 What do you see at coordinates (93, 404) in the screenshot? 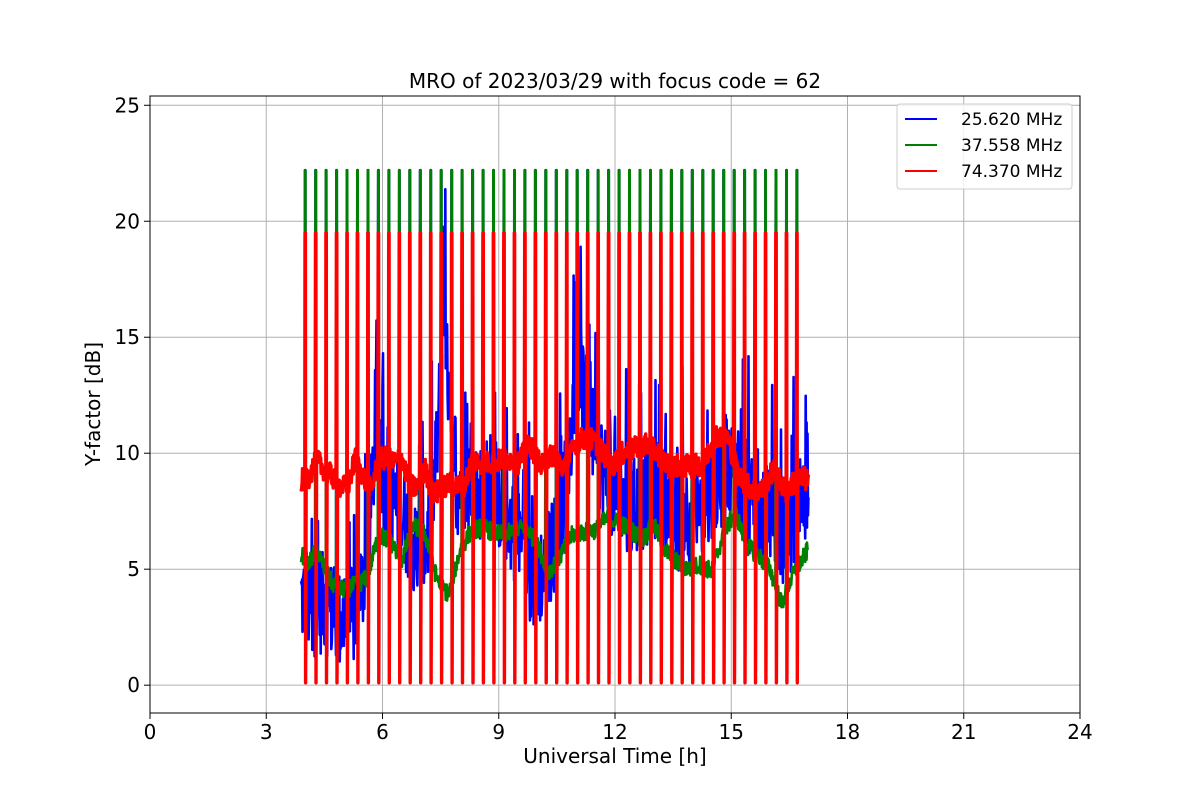
I see `y-axis-label: Y-factor [dB]` at bounding box center [93, 404].